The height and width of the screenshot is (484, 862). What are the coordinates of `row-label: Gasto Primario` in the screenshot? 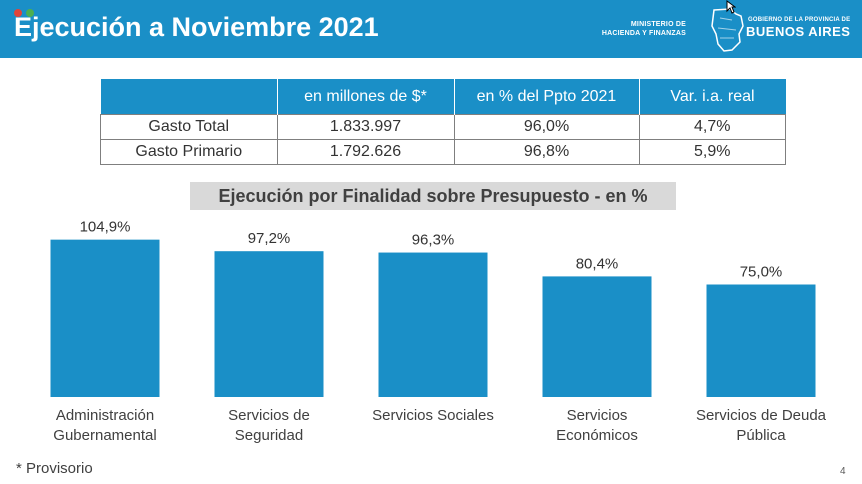 It's located at (189, 152).